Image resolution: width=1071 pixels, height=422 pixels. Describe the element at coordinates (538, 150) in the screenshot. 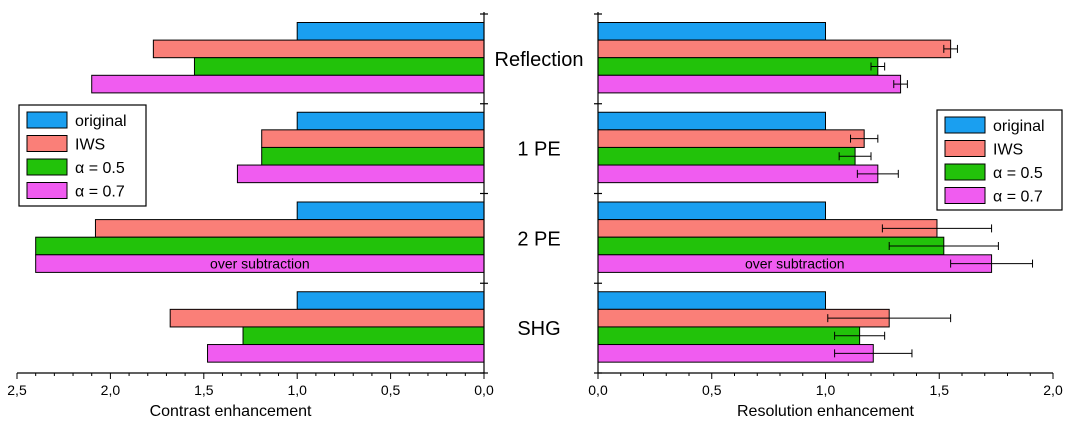

I see `category-label: 1 PE` at that location.